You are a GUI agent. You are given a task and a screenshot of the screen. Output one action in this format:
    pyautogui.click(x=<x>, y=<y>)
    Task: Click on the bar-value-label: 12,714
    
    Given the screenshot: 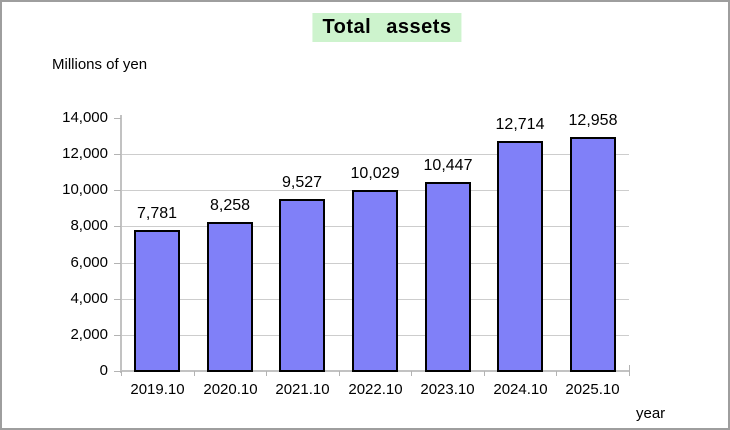 What is the action you would take?
    pyautogui.click(x=520, y=124)
    